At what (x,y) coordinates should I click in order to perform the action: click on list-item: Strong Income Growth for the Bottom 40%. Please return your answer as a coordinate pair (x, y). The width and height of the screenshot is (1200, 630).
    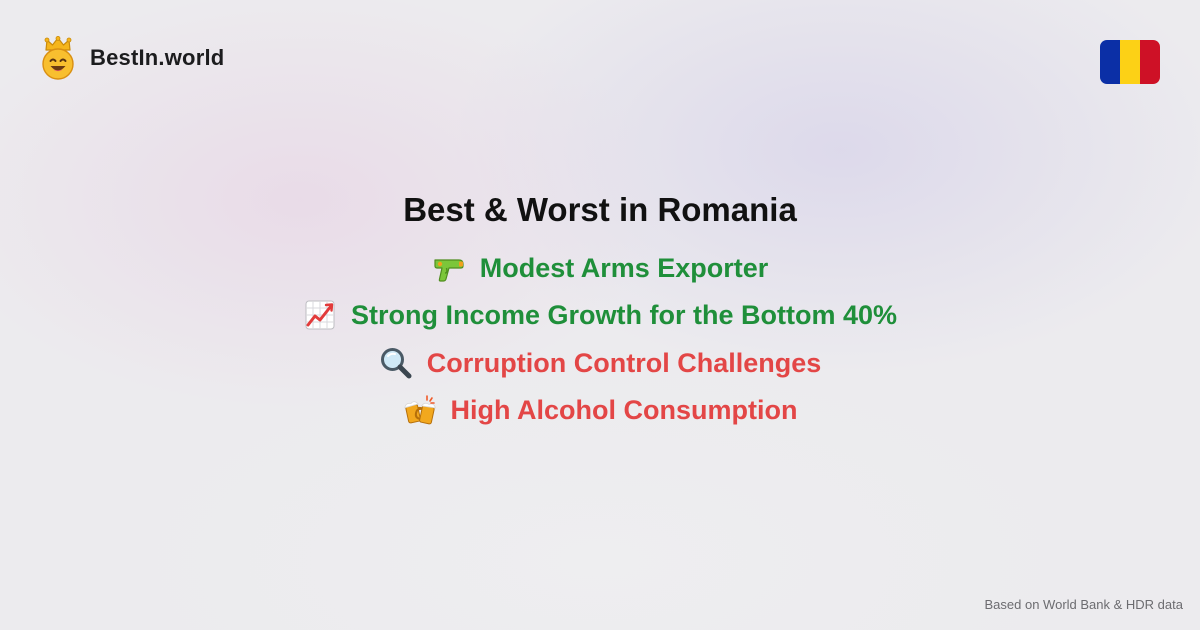
    Looking at the image, I should click on (600, 316).